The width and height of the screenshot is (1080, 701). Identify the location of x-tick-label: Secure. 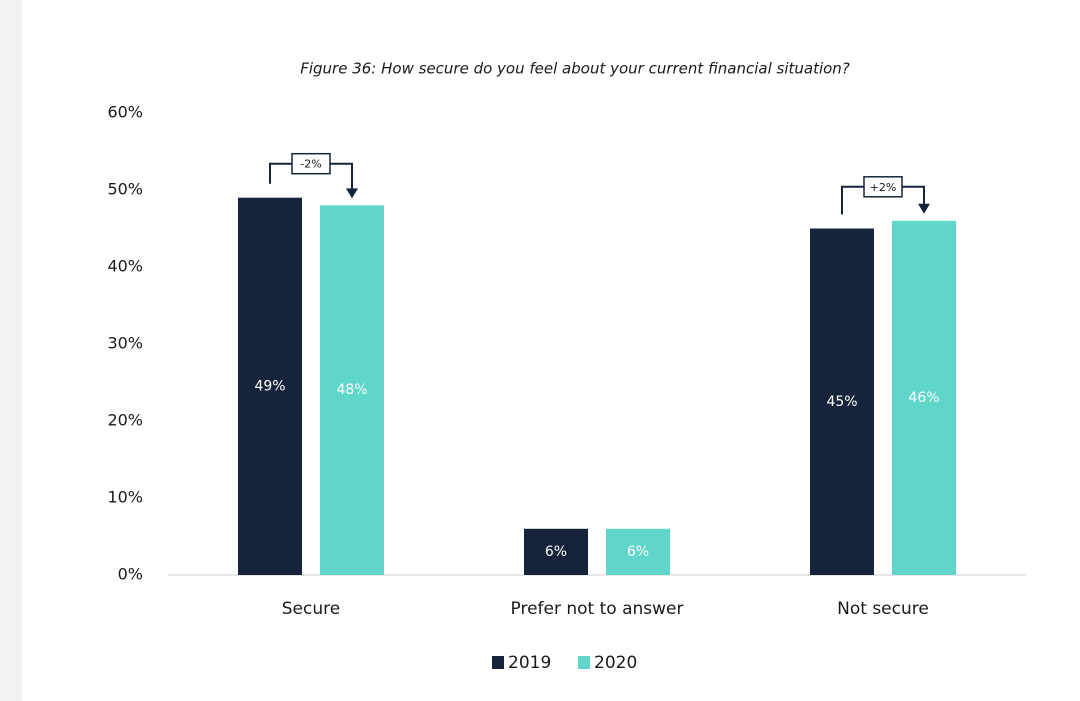
(311, 609).